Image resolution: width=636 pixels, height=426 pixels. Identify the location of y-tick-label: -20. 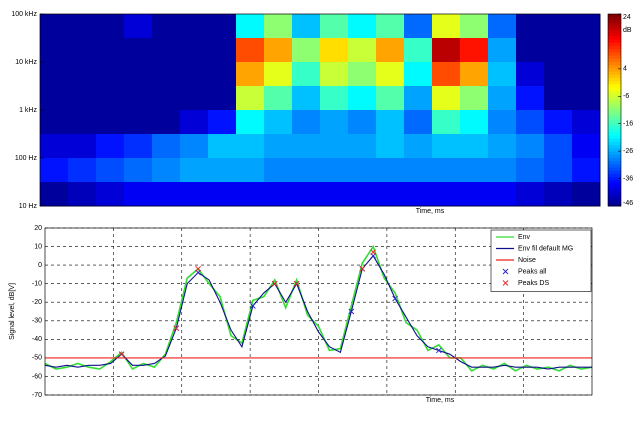
(37, 302).